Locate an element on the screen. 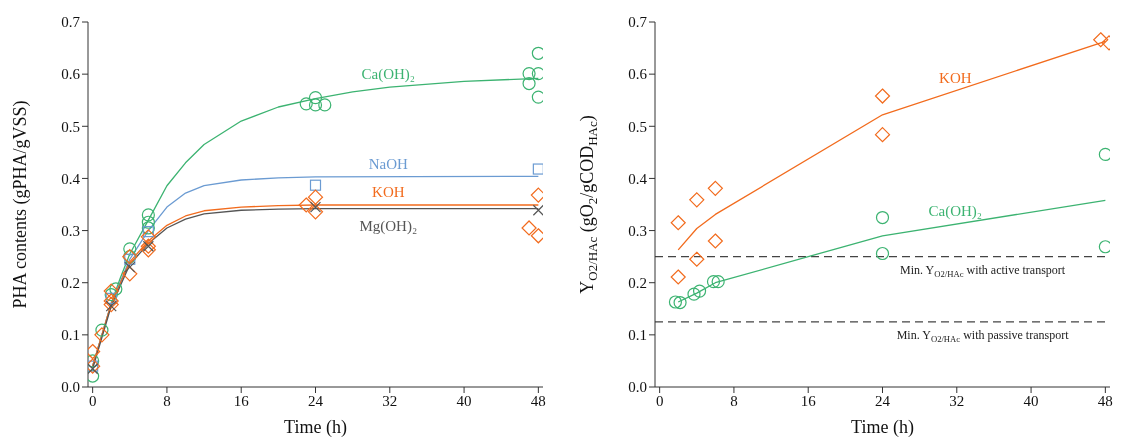 Image resolution: width=1128 pixels, height=445 pixels. ref-line-label: Min. Y$_{O2/HAc}$ with passive transport is located at coordinates (983, 335).